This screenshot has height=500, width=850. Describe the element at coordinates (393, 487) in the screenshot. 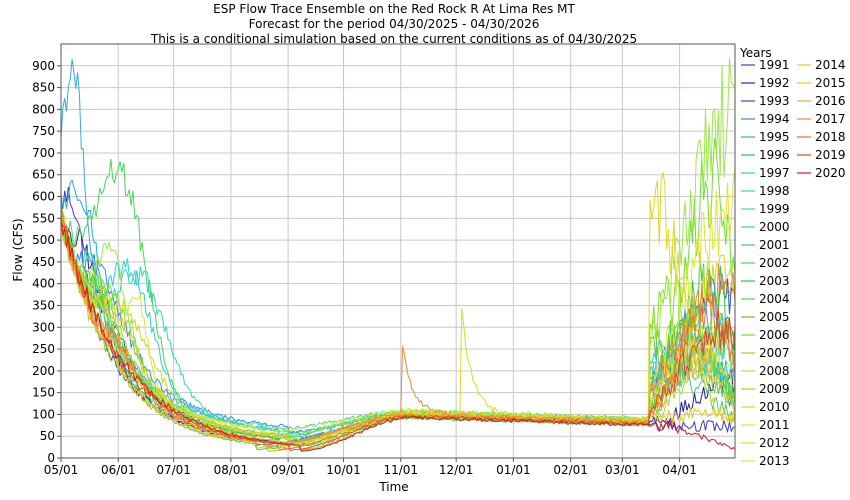

I see `x-axis-label: Time` at that location.